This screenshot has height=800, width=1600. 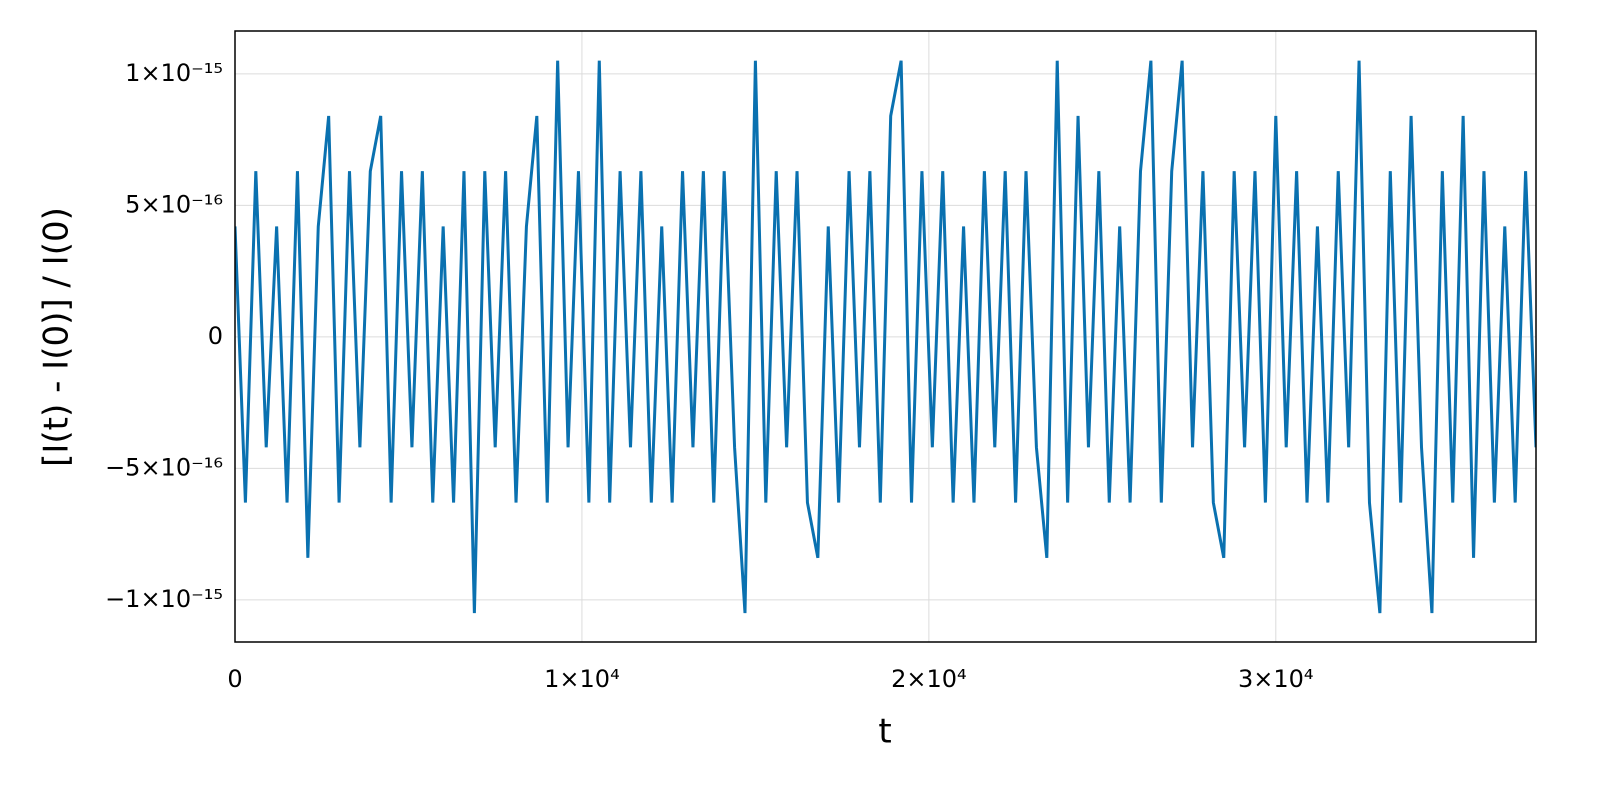 I want to click on x-axis-label: t, so click(x=884, y=732).